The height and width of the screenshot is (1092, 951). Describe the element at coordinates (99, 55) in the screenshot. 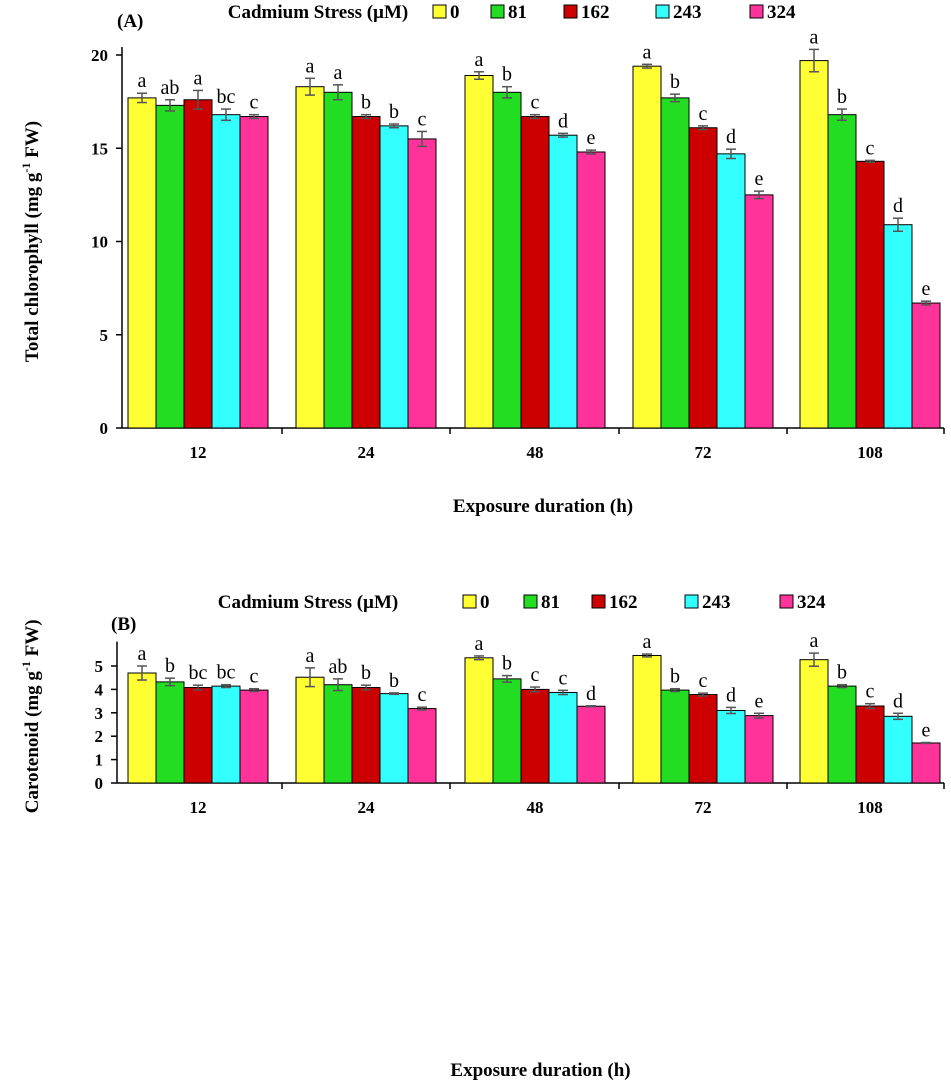

I see `y-tick-label: 20` at that location.